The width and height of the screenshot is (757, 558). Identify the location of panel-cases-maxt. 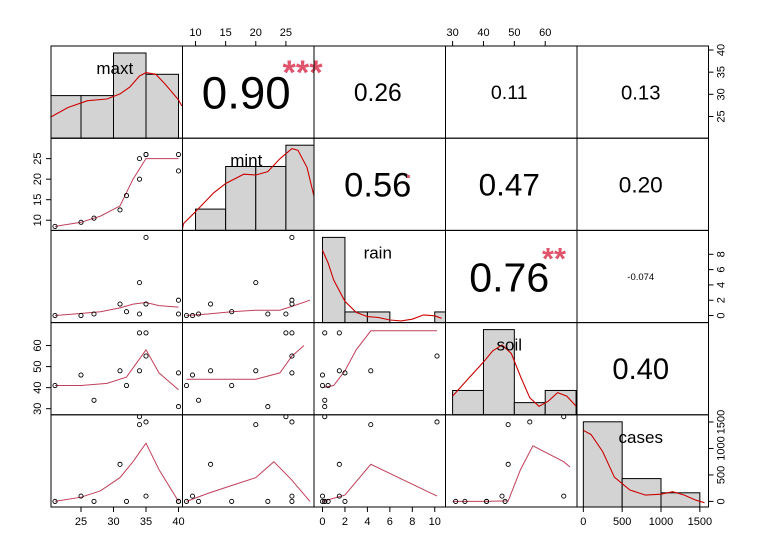
(116, 461).